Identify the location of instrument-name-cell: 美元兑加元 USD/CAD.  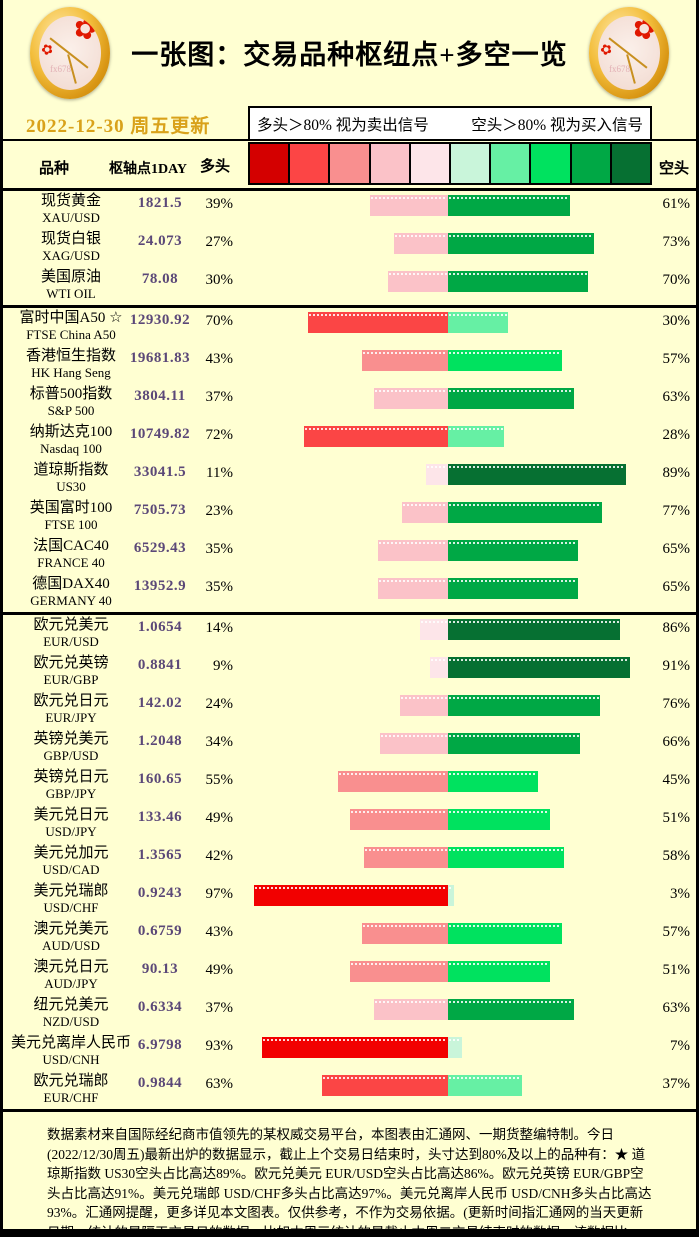
(71, 861).